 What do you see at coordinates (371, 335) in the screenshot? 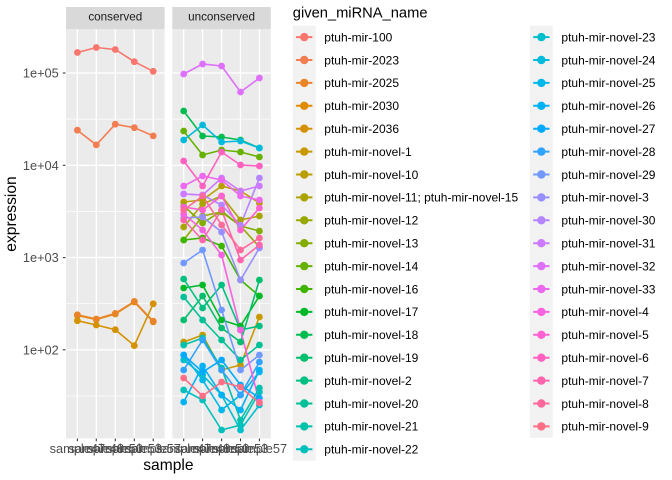
I see `svg-text: ptuh-mir-novel-18` at bounding box center [371, 335].